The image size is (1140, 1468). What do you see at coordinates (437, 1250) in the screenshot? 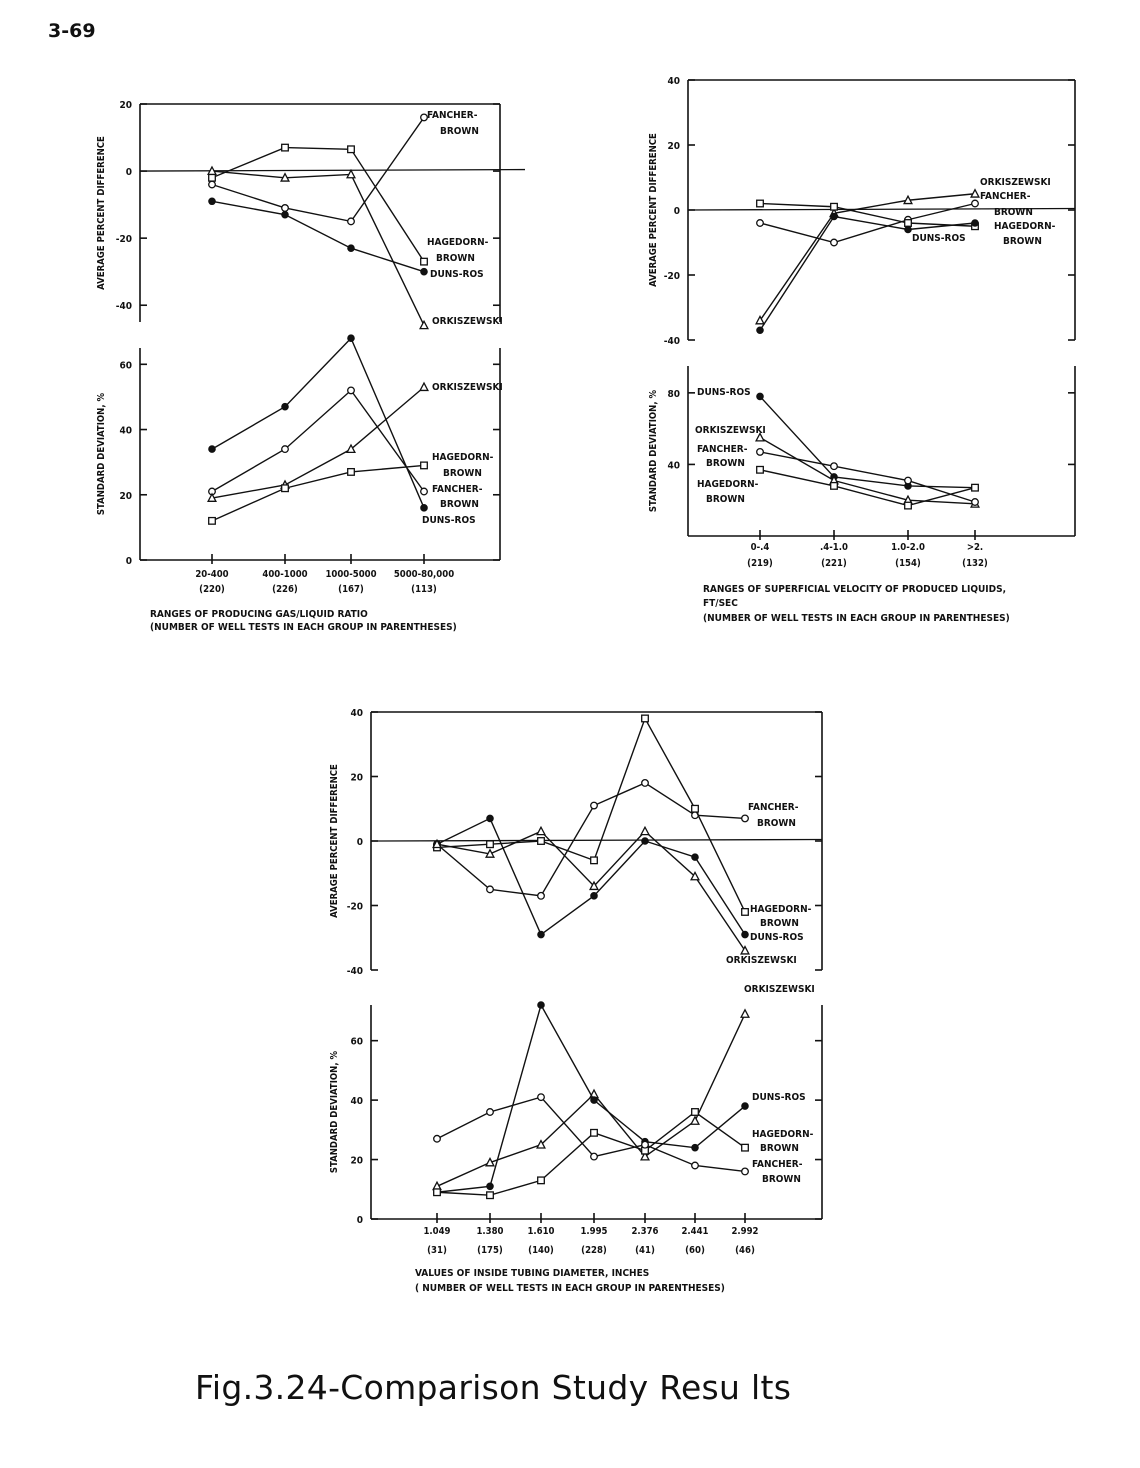
I see `chart3-count-label: (31)` at bounding box center [437, 1250].